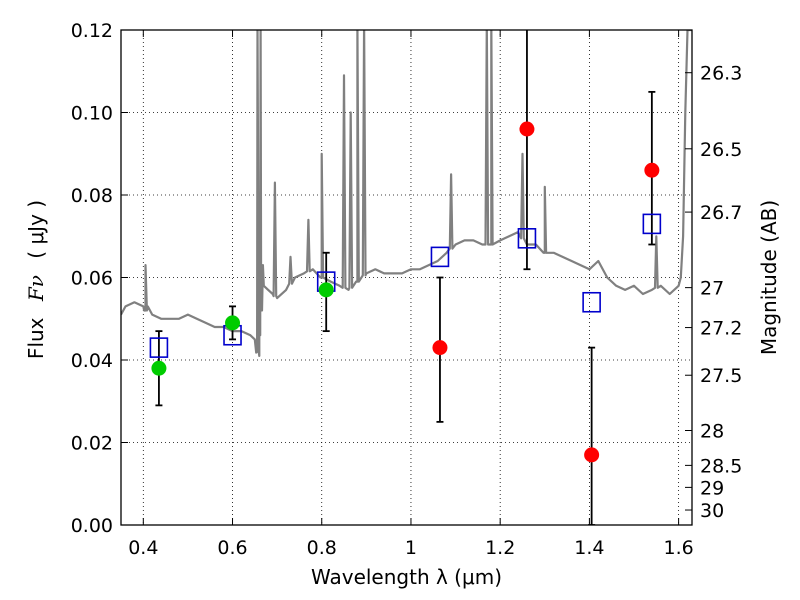  Describe the element at coordinates (721, 150) in the screenshot. I see `right-tick-label: 26.5` at that location.